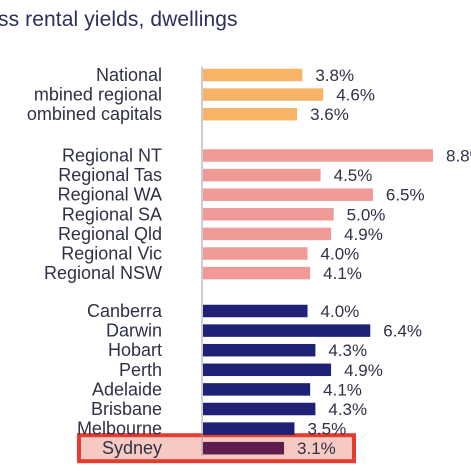  I want to click on value-label-regional-tas: 4.5%, so click(353, 175).